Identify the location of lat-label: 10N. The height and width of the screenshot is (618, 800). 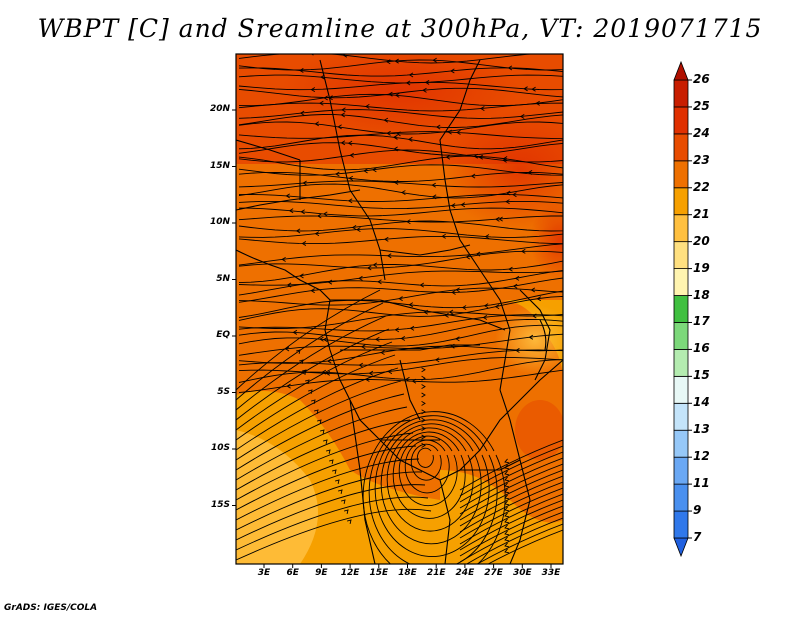
(219, 222).